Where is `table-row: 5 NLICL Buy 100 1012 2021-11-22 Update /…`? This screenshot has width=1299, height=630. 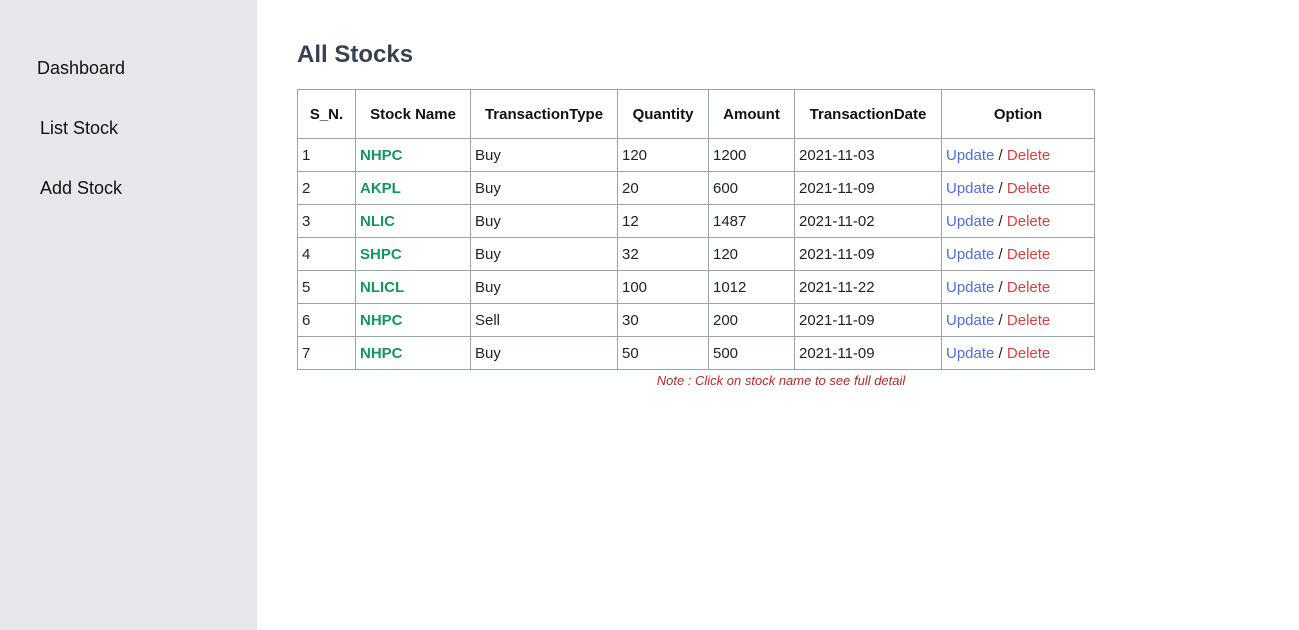 table-row: 5 NLICL Buy 100 1012 2021-11-22 Update /… is located at coordinates (696, 287).